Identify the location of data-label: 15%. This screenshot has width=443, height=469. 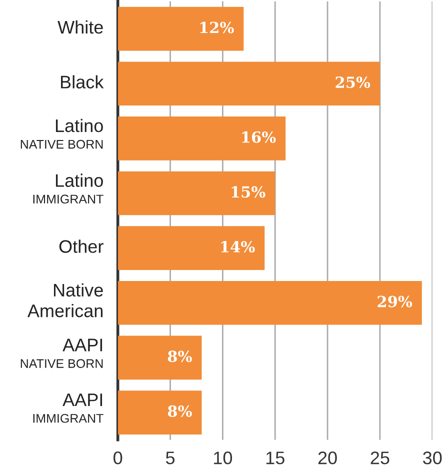
(249, 192).